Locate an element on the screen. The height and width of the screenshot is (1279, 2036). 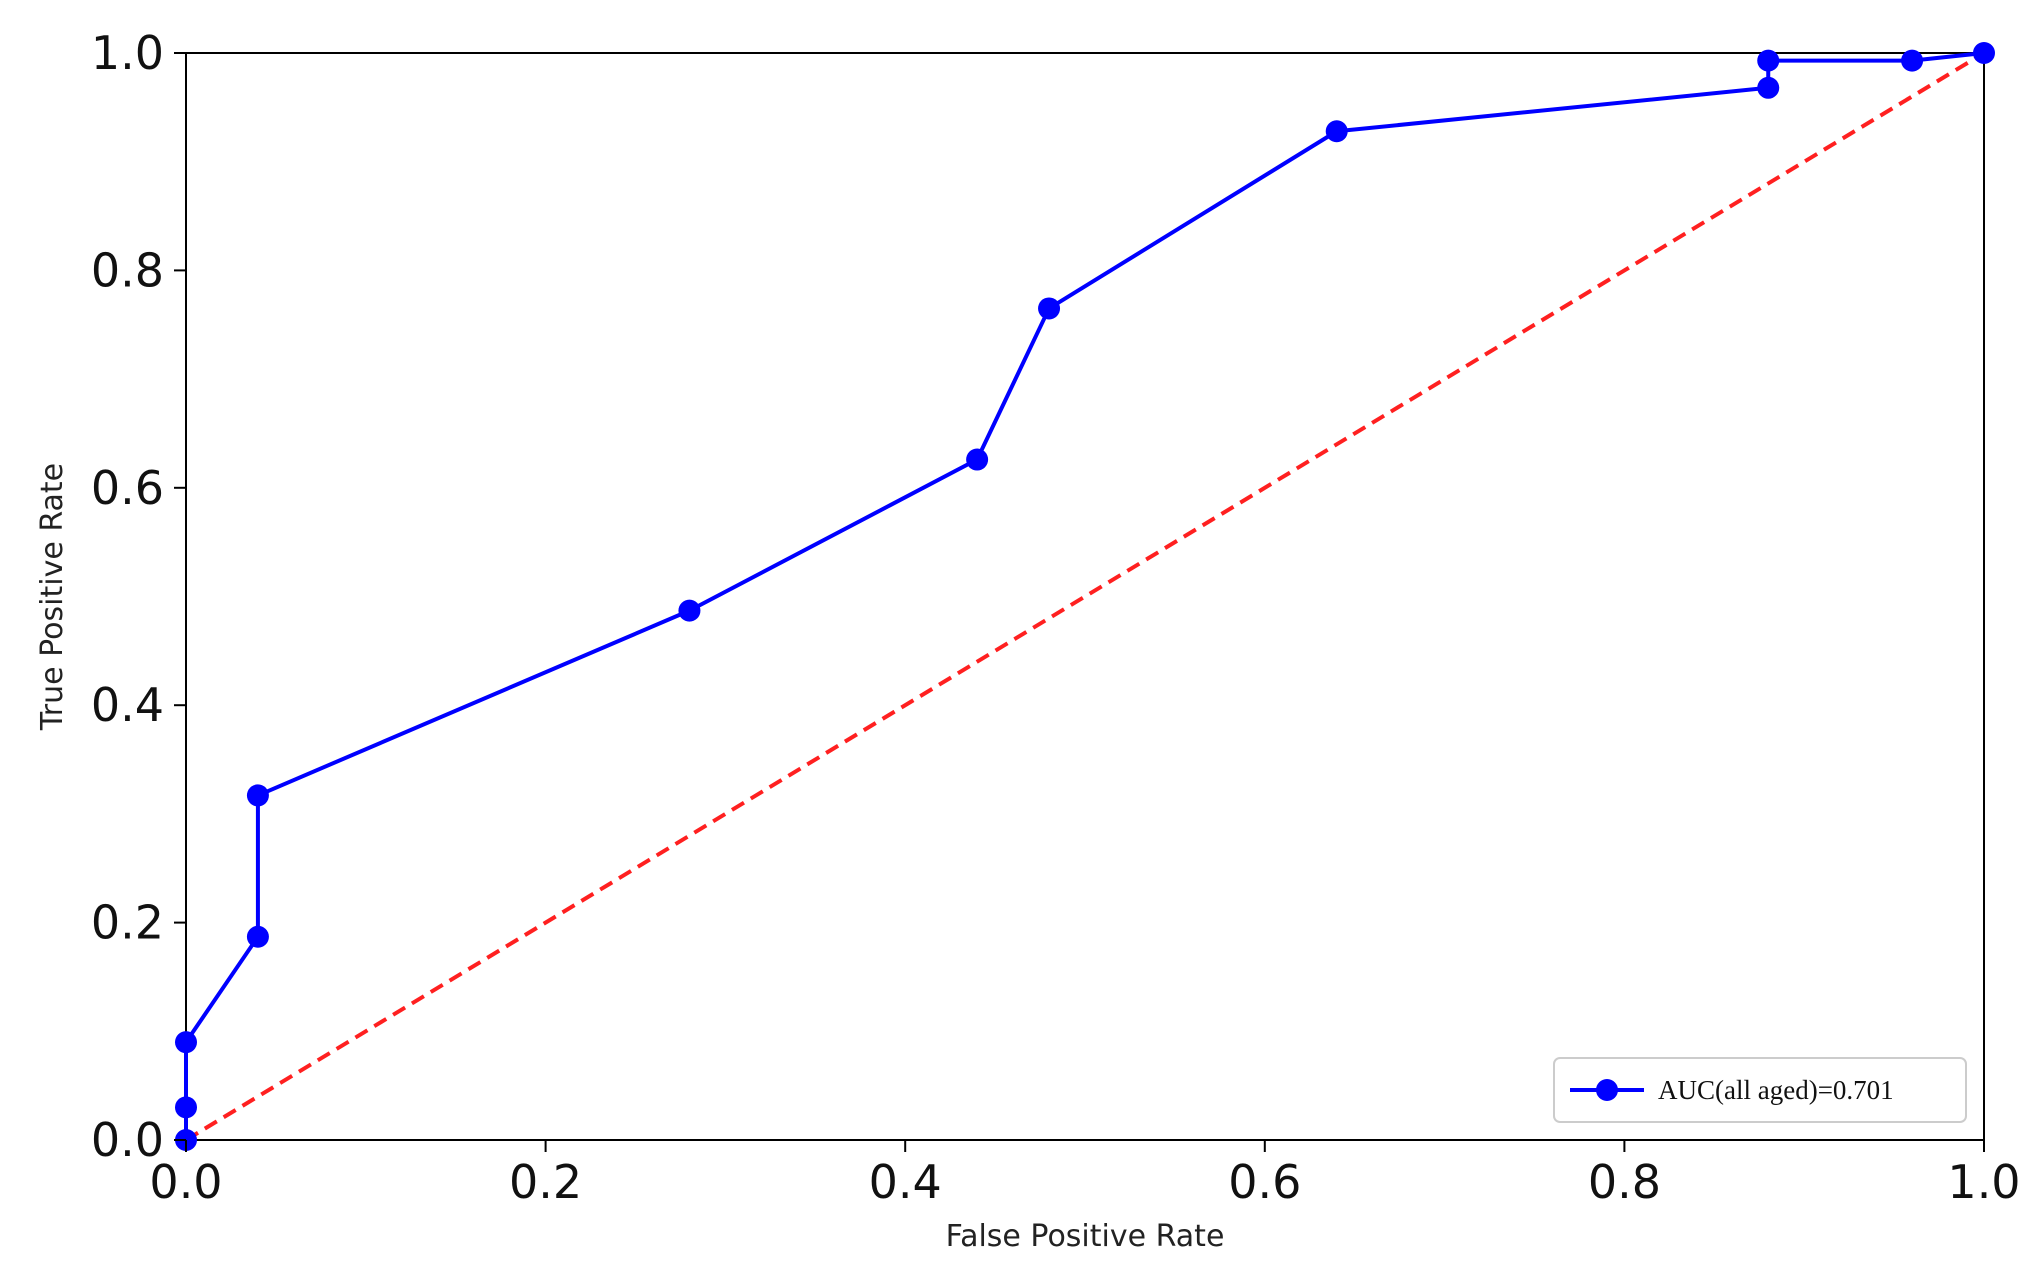
legend-marker-swatch is located at coordinates (1607, 1090).